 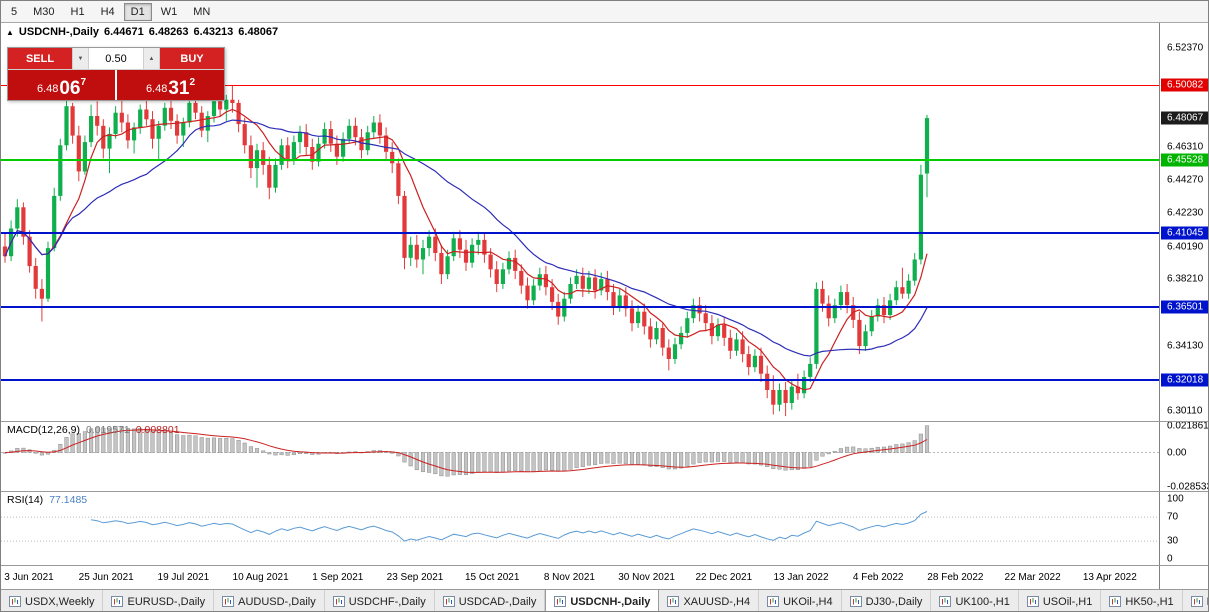 I want to click on period-button-w1: W1, so click(x=169, y=12).